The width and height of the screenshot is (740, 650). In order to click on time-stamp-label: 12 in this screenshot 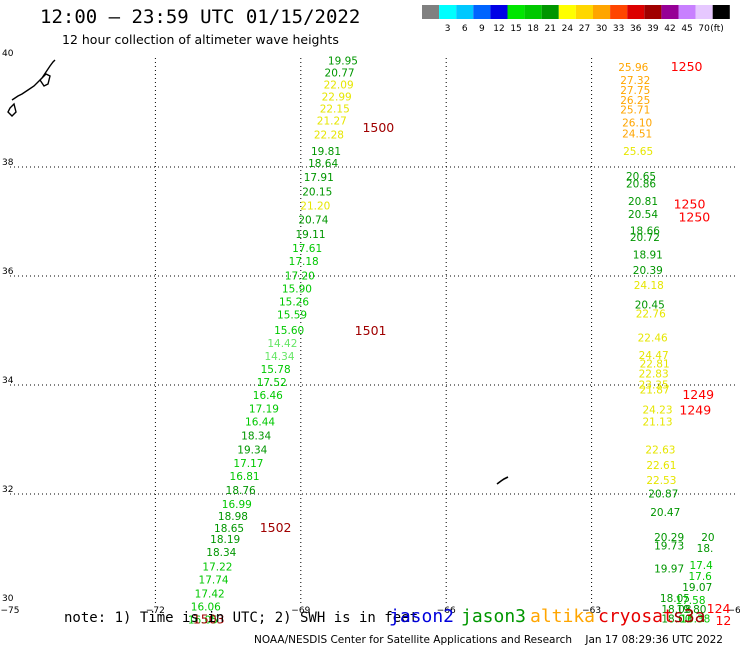, I will do `click(723, 620)`.